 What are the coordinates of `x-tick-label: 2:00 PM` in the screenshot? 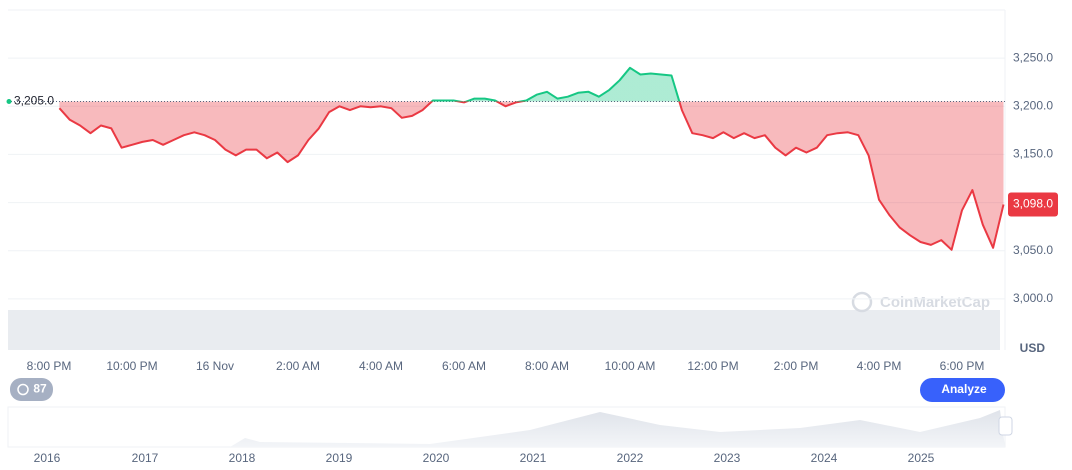 It's located at (796, 366).